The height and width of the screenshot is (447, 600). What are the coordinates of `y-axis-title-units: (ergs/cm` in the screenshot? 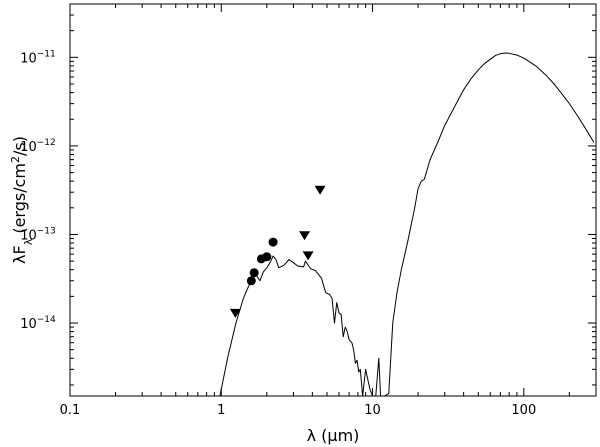 It's located at (19, 201).